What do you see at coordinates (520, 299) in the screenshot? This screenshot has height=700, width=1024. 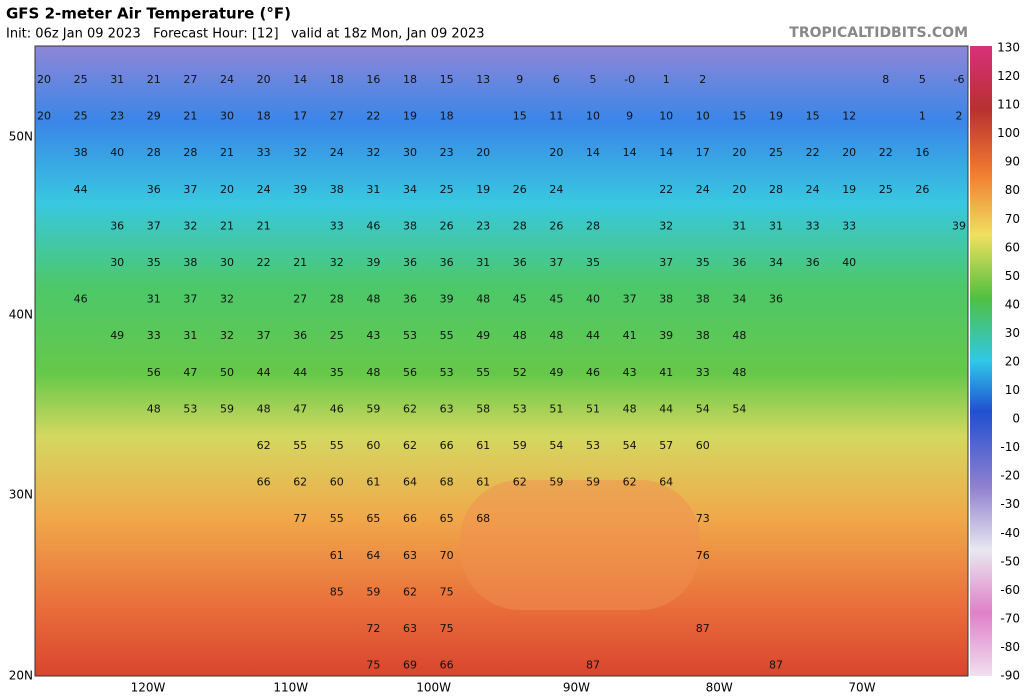 I see `temperature-label: 45` at bounding box center [520, 299].